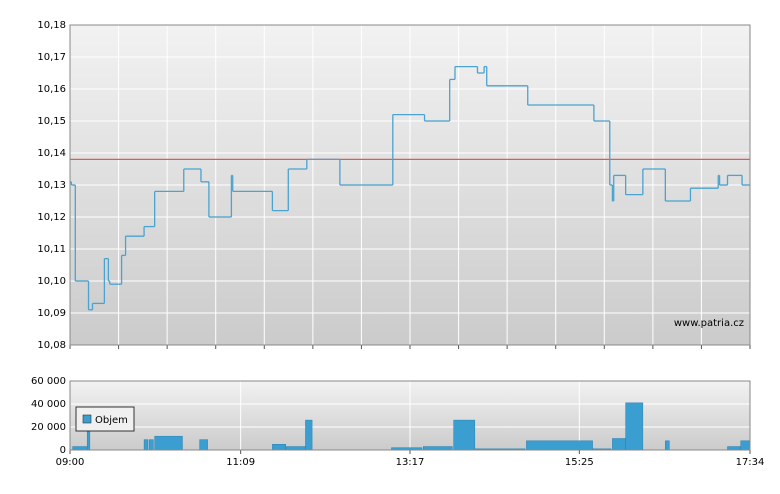  Describe the element at coordinates (51, 185) in the screenshot. I see `y-tick-label: 10,13` at that location.